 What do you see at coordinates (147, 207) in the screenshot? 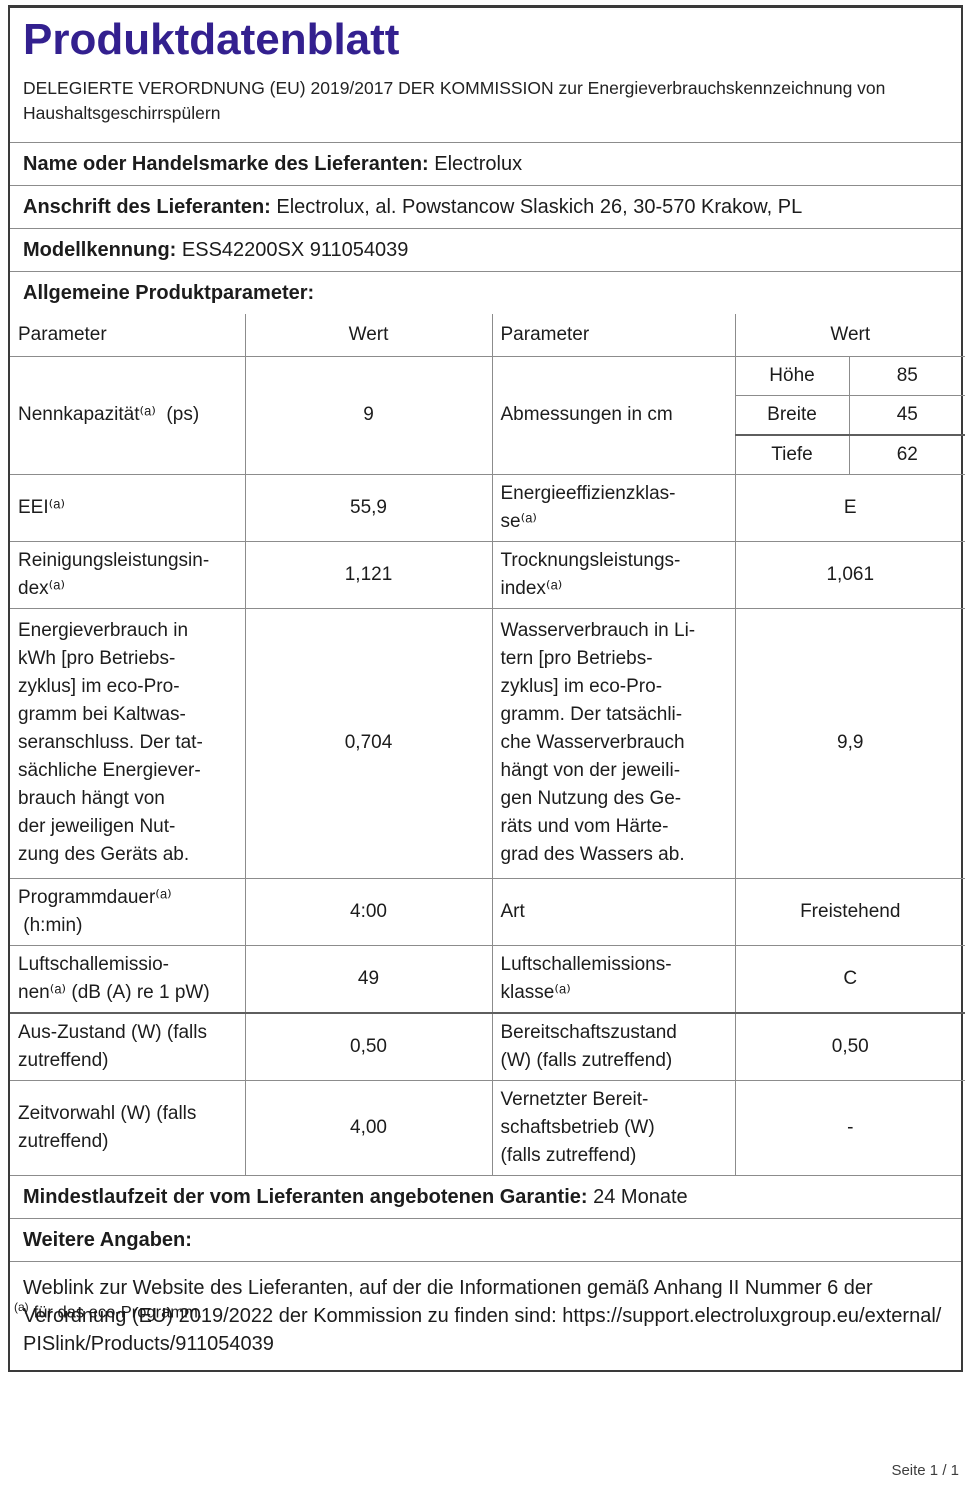
I see `supplier-address-label: Anschrift des Lieferanten:` at bounding box center [147, 207].